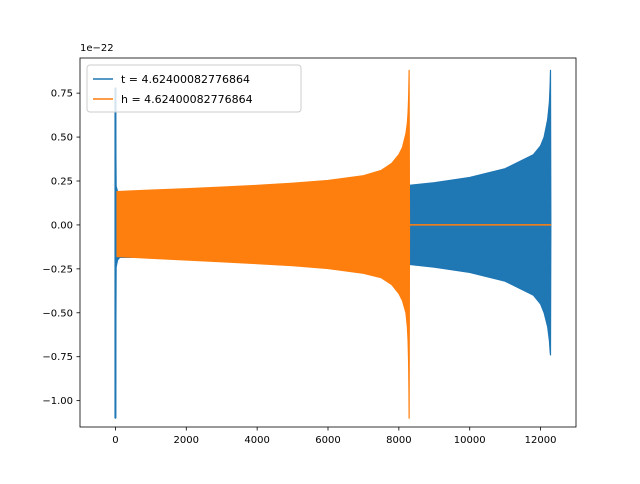  I want to click on y-tick-label: −1.00, so click(57, 401).